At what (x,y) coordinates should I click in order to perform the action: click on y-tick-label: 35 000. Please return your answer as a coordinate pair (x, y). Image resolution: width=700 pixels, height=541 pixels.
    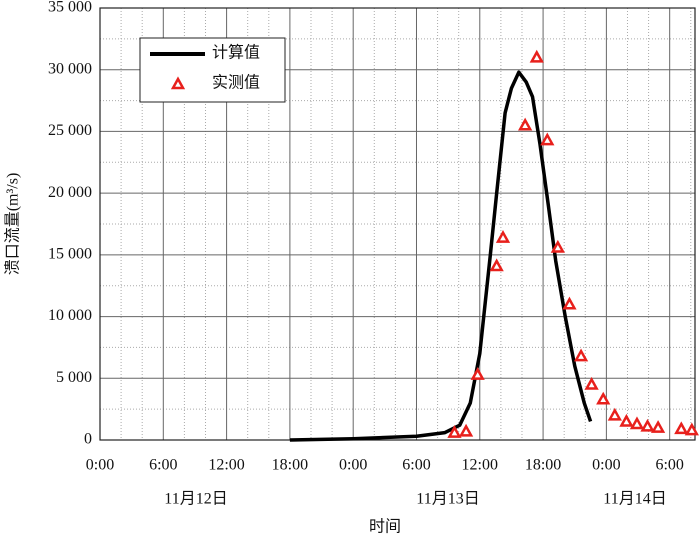
    Looking at the image, I should click on (70, 8).